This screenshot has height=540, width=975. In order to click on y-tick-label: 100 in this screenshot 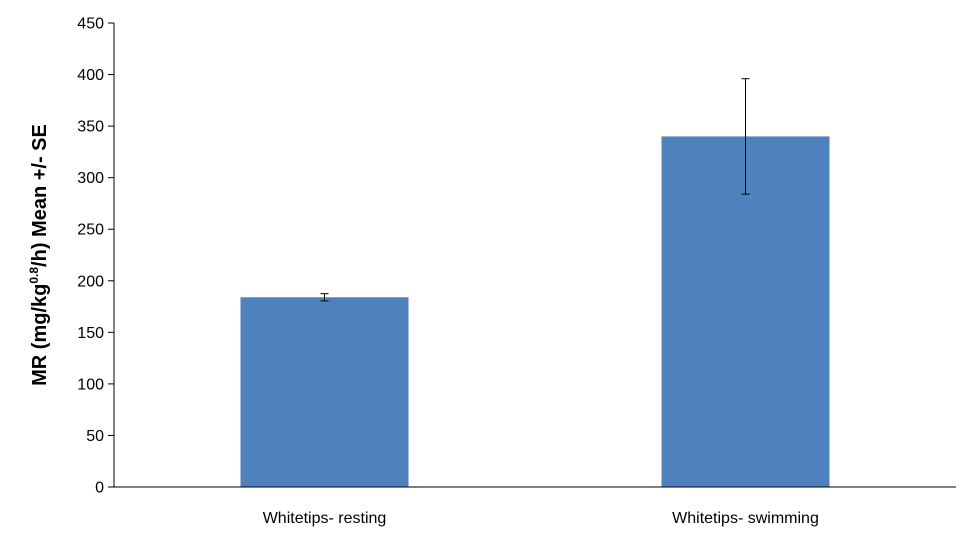, I will do `click(90, 384)`.